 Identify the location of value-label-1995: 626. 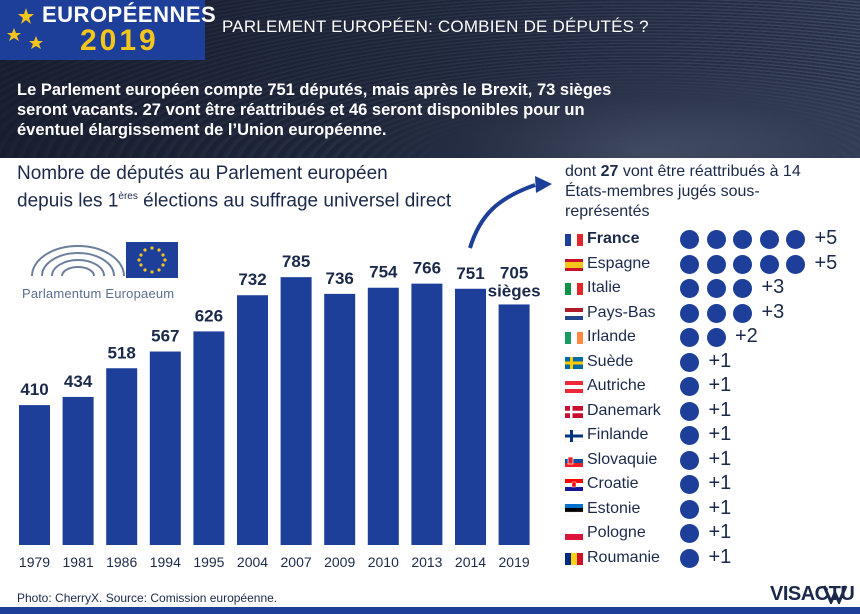
(209, 315).